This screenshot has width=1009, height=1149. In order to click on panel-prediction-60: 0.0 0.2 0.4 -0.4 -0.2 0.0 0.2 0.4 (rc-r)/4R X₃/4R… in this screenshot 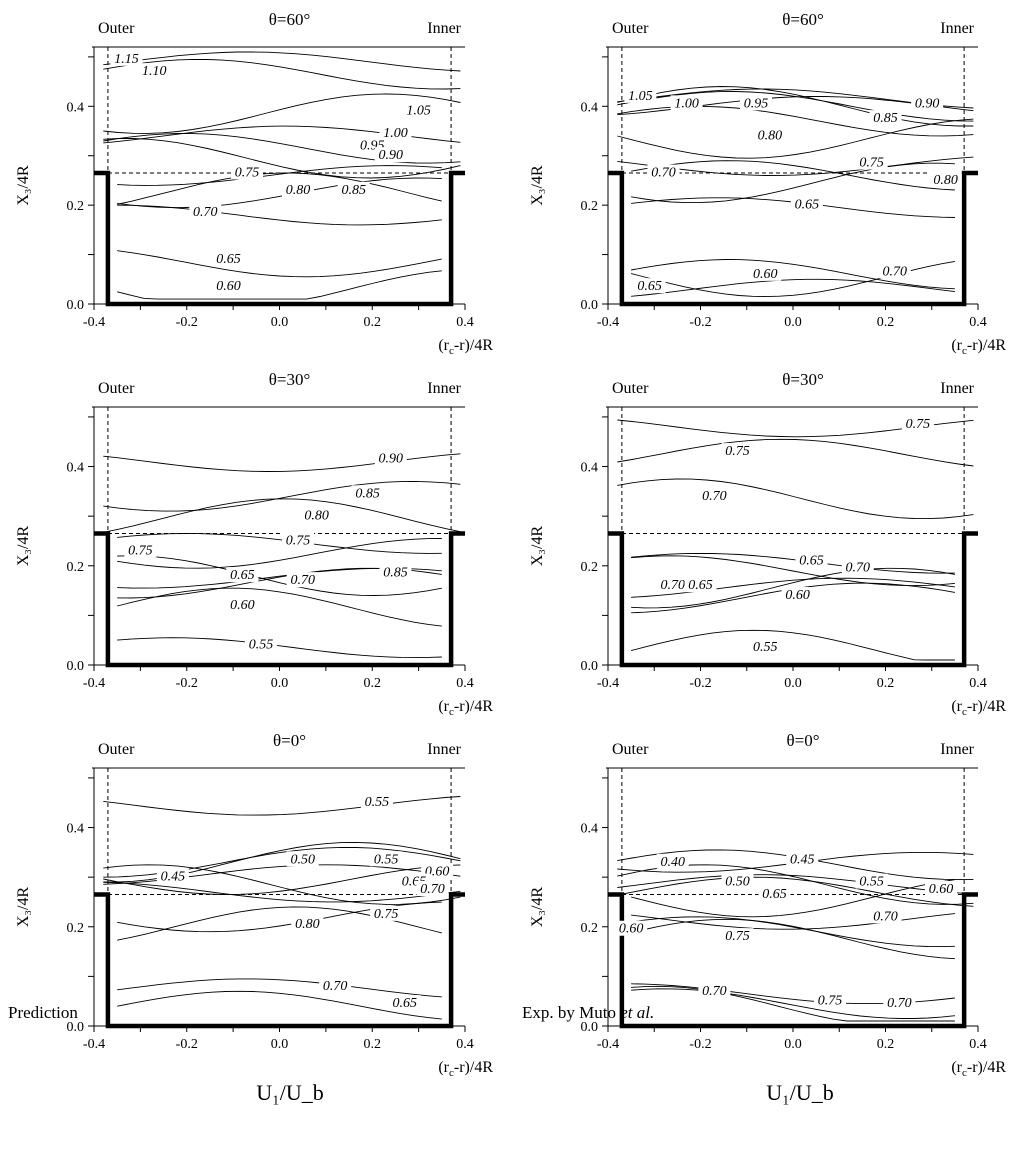, I will do `click(254, 183)`.